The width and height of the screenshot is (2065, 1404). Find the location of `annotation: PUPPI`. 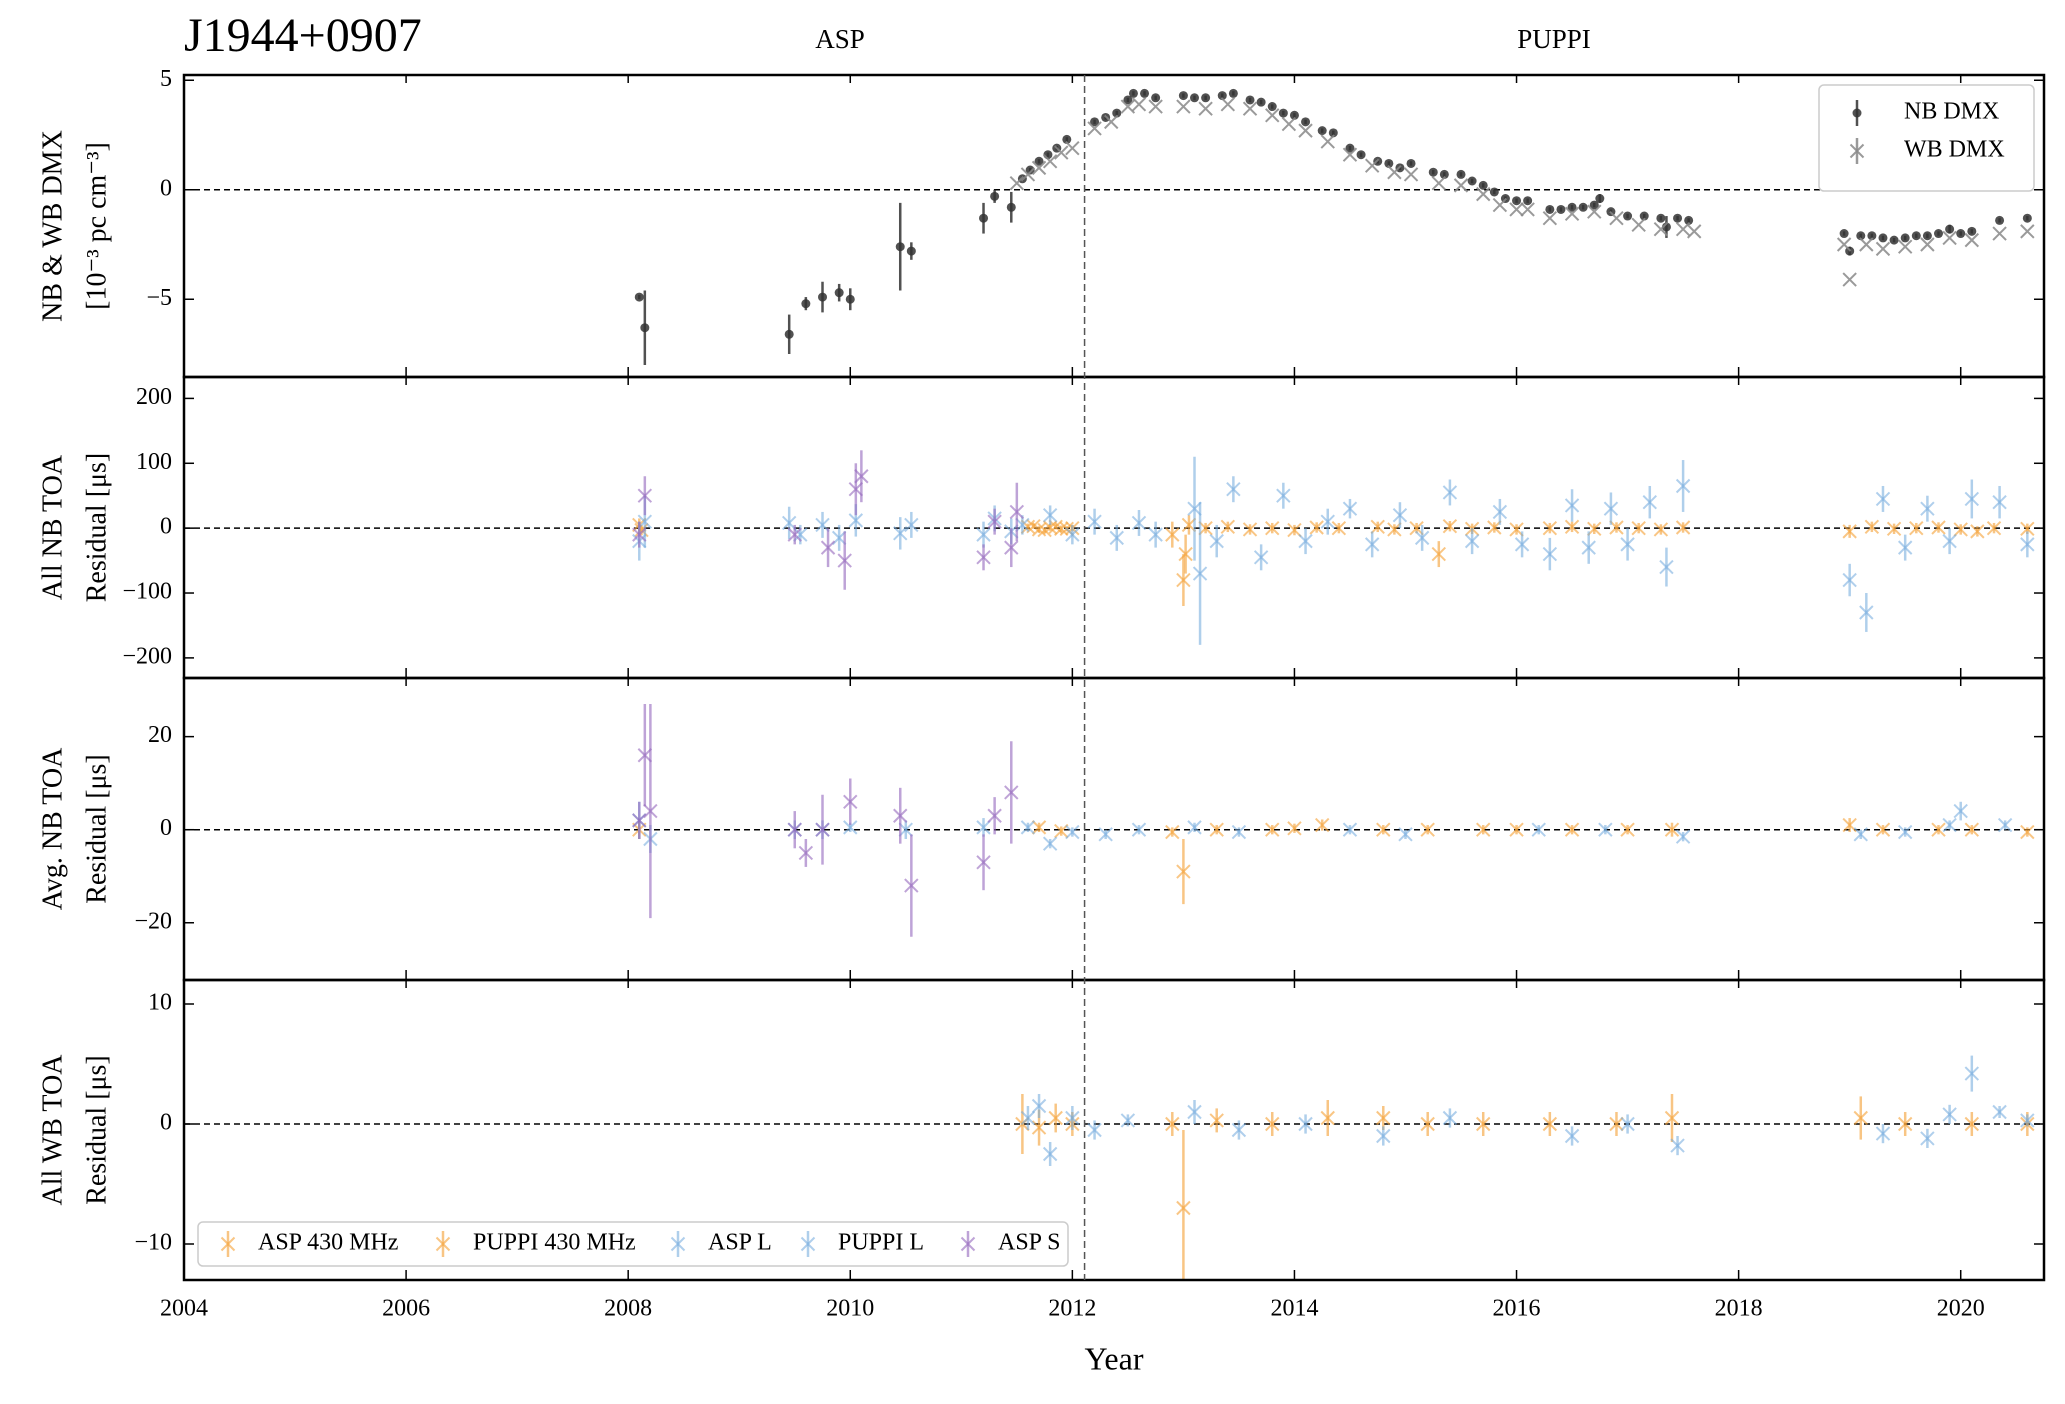

annotation: PUPPI is located at coordinates (1554, 39).